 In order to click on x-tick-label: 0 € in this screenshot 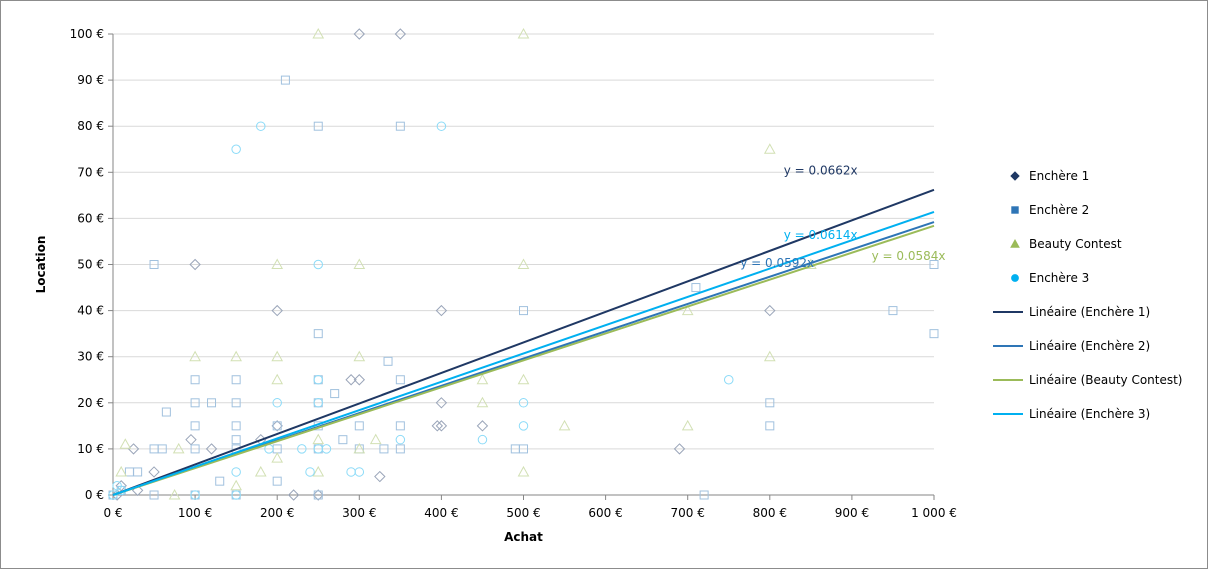, I will do `click(112, 513)`.